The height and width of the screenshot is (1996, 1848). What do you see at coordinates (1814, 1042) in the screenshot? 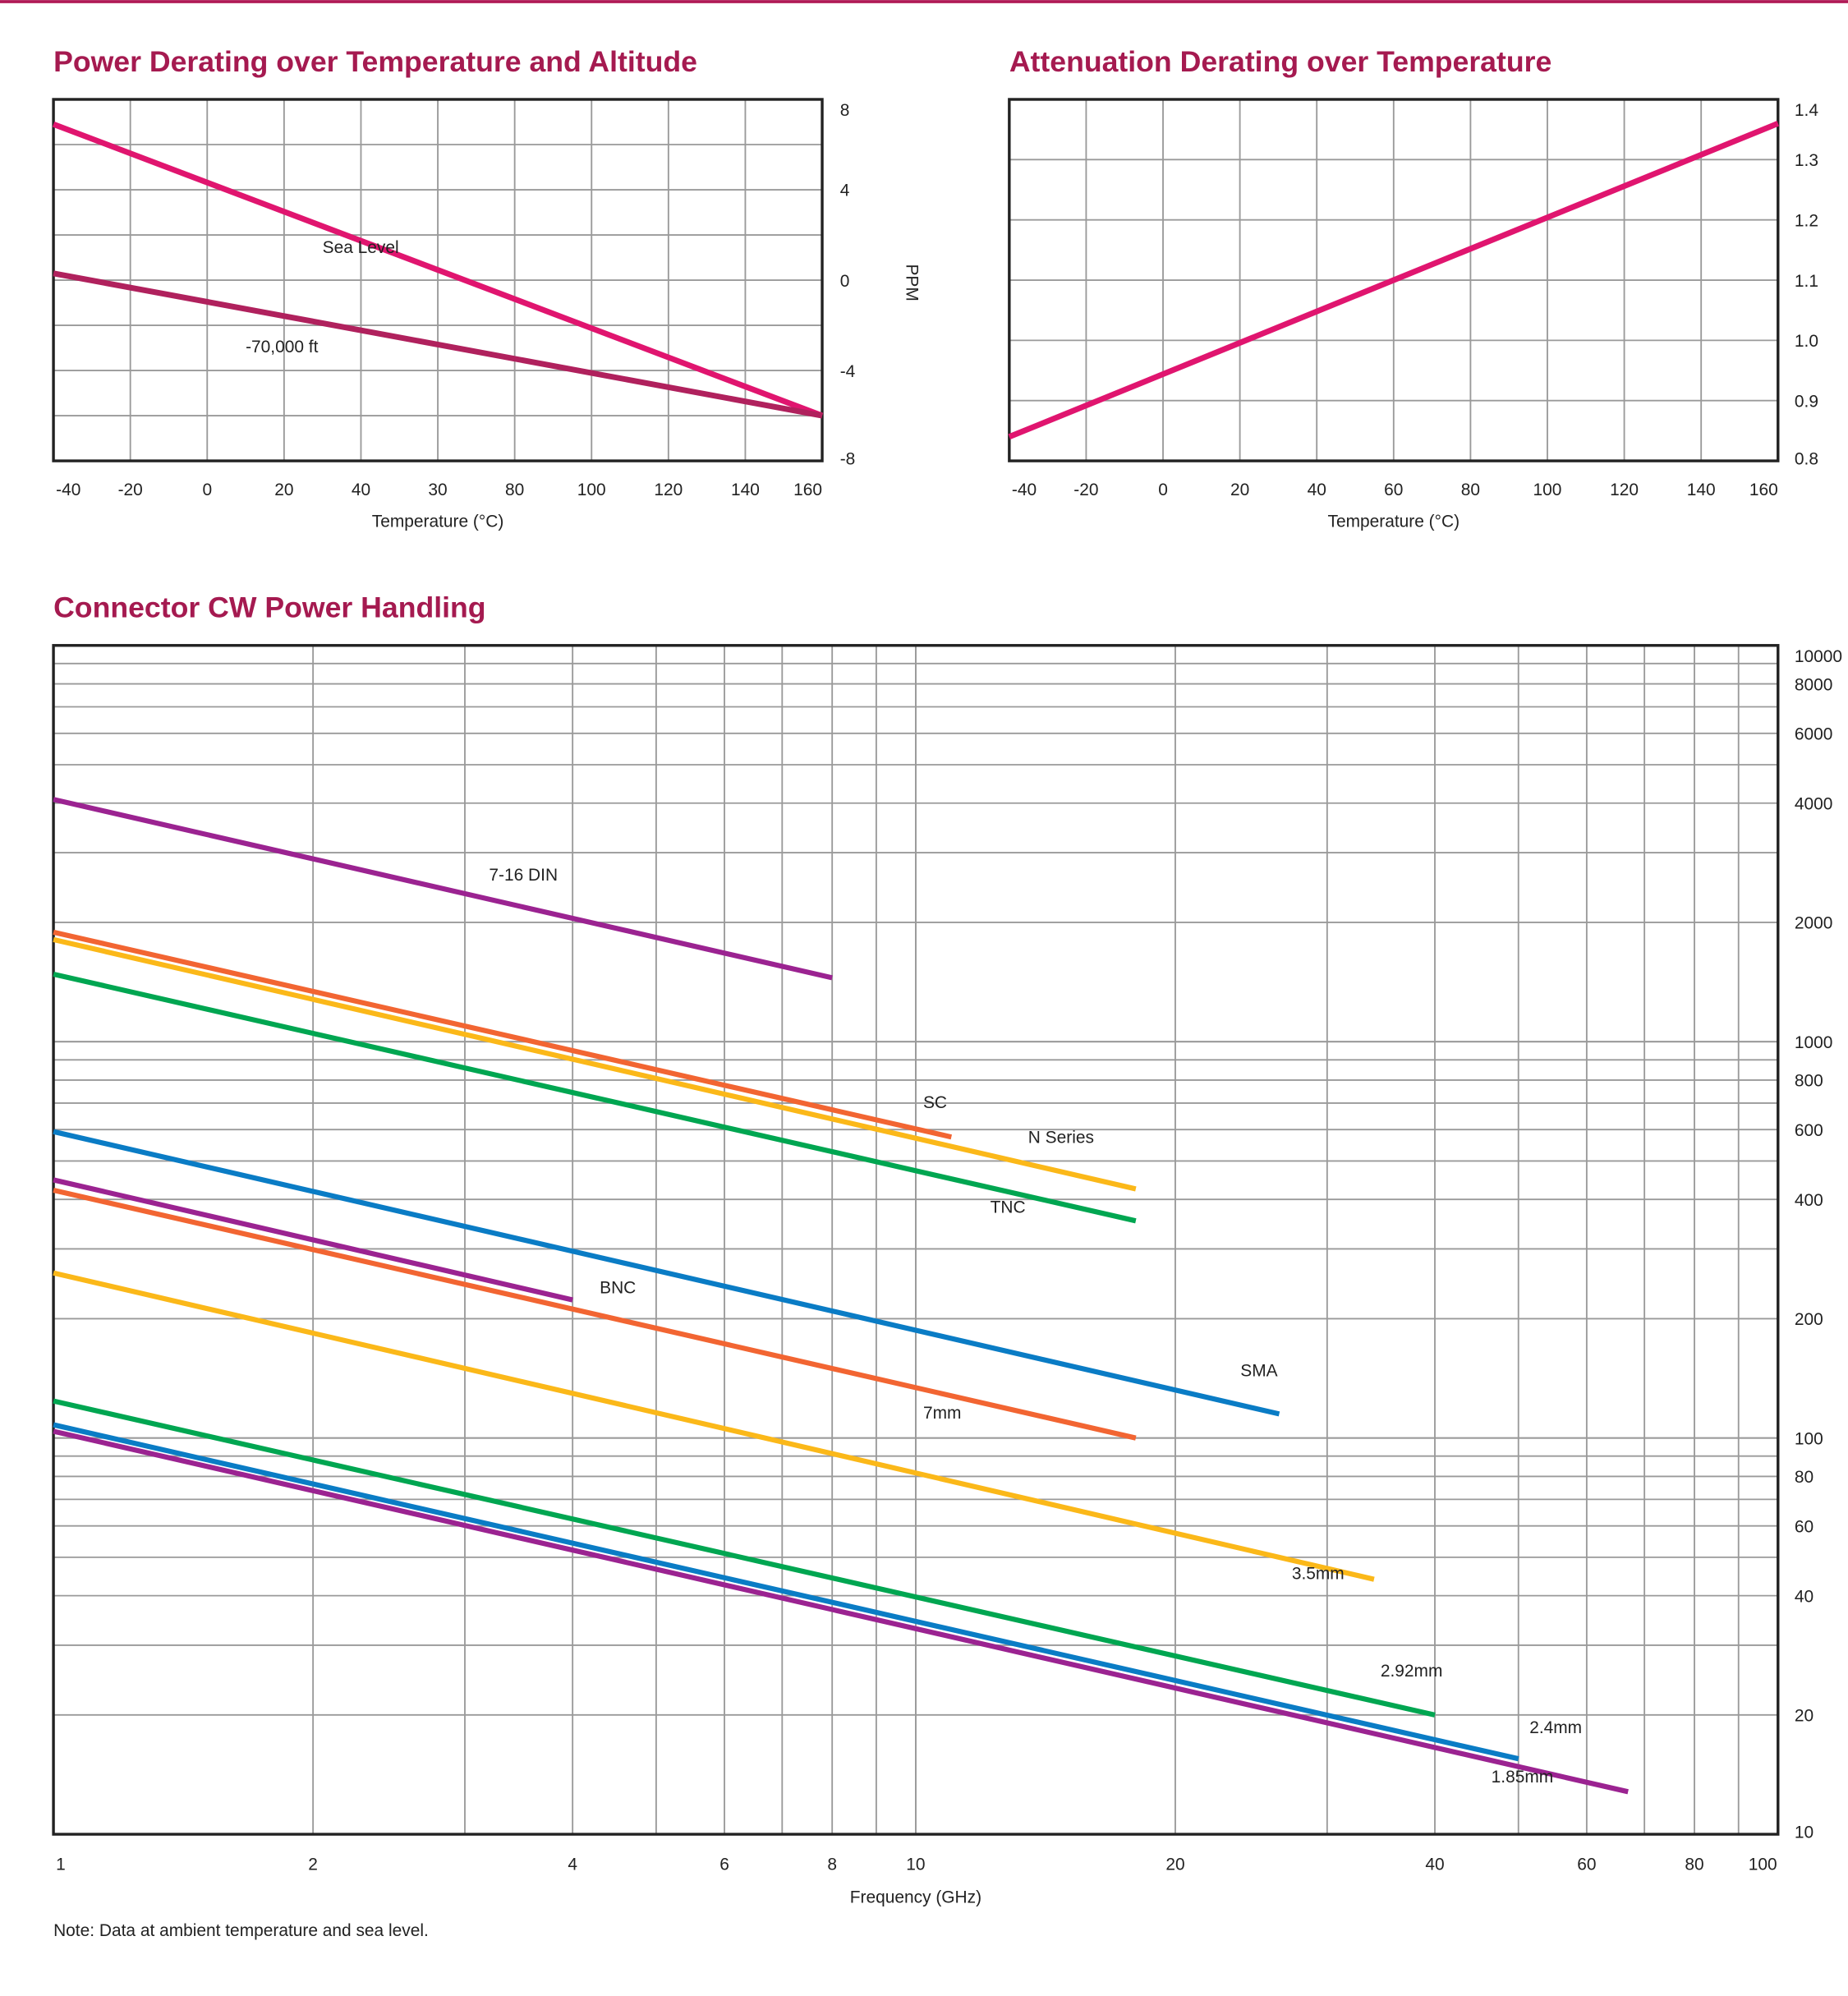
I see `y-tick-label: 1000` at bounding box center [1814, 1042].